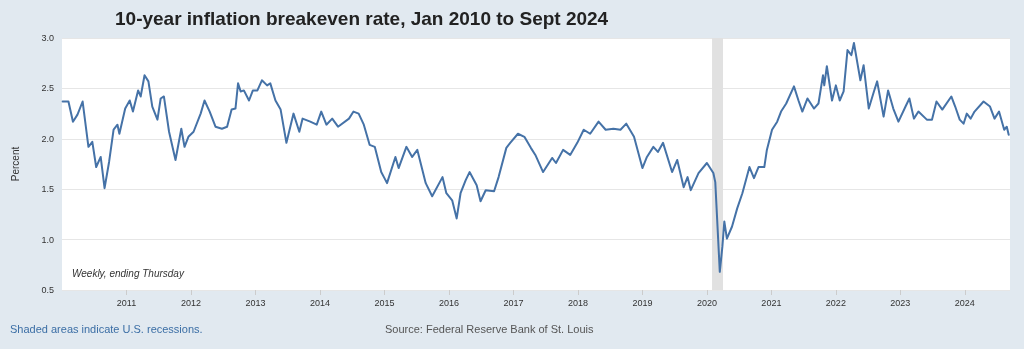  I want to click on y-tick-label: 3.0, so click(47, 38).